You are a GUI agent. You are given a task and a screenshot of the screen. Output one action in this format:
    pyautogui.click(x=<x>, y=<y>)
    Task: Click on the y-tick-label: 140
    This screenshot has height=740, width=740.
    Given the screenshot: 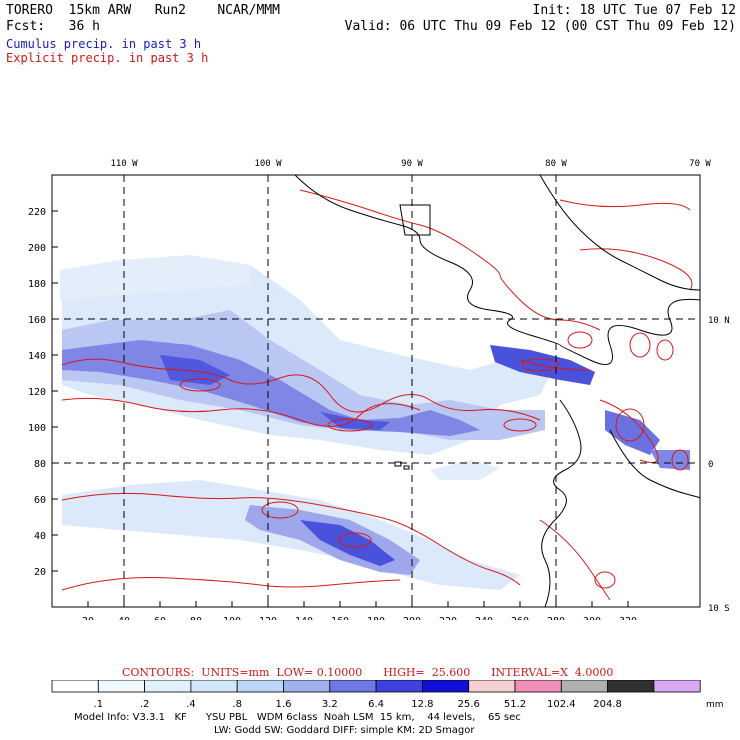 What is the action you would take?
    pyautogui.click(x=37, y=356)
    